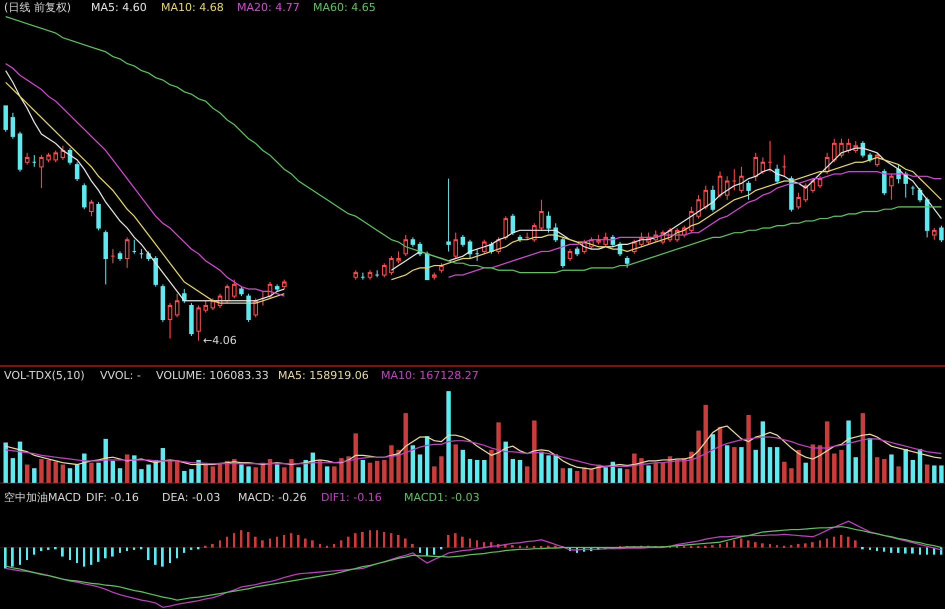 The width and height of the screenshot is (945, 609). I want to click on chart-title: (日线 前复权), so click(38, 7).